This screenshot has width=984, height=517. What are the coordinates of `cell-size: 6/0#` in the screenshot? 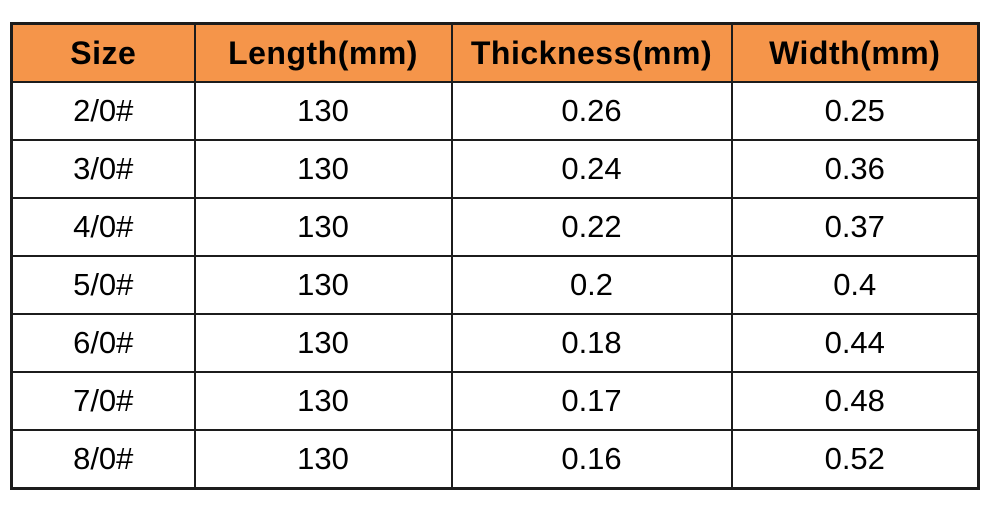 It's located at (103, 343).